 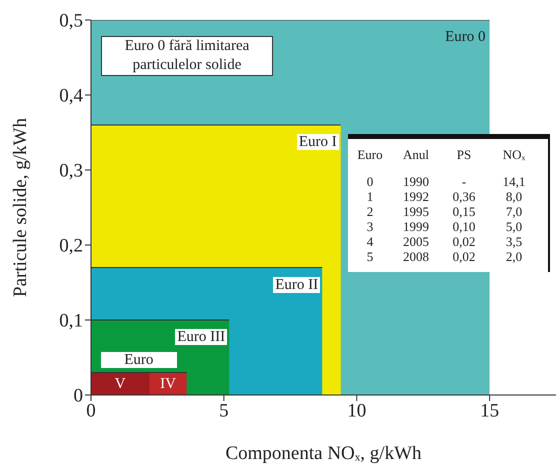 I want to click on series-label: Euro II, so click(x=296, y=284).